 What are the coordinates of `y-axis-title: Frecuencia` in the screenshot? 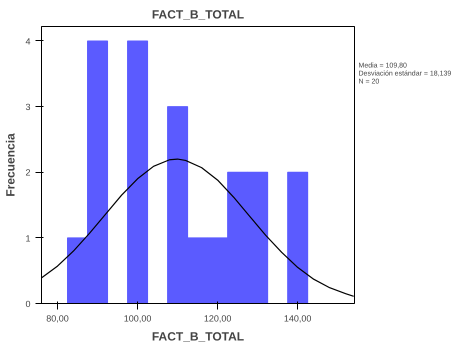 It's located at (10, 164).